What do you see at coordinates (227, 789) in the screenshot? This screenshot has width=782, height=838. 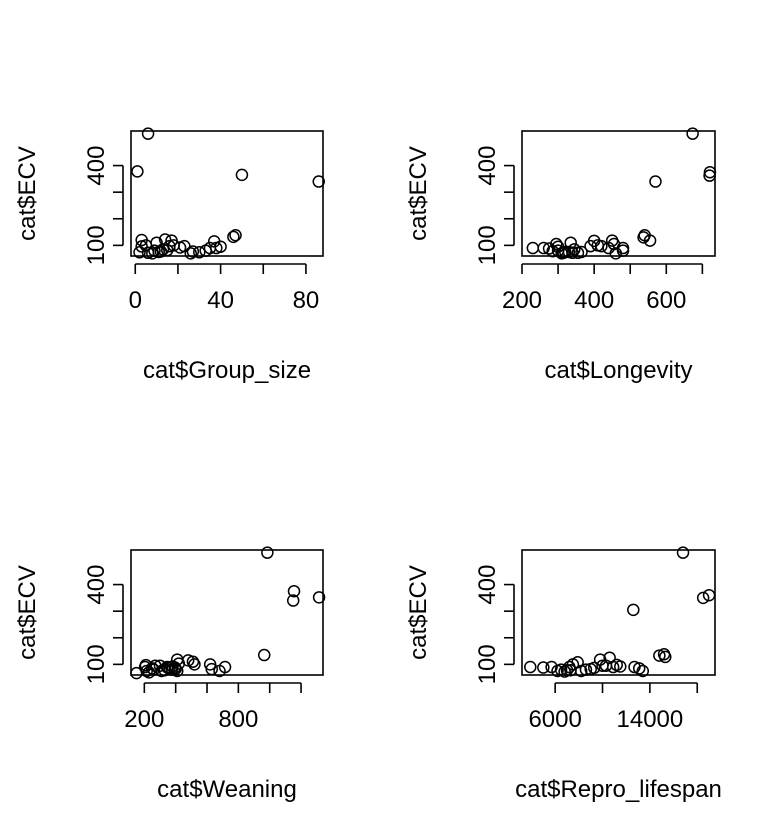 I see `x-axis-label: cat$Weaning` at bounding box center [227, 789].